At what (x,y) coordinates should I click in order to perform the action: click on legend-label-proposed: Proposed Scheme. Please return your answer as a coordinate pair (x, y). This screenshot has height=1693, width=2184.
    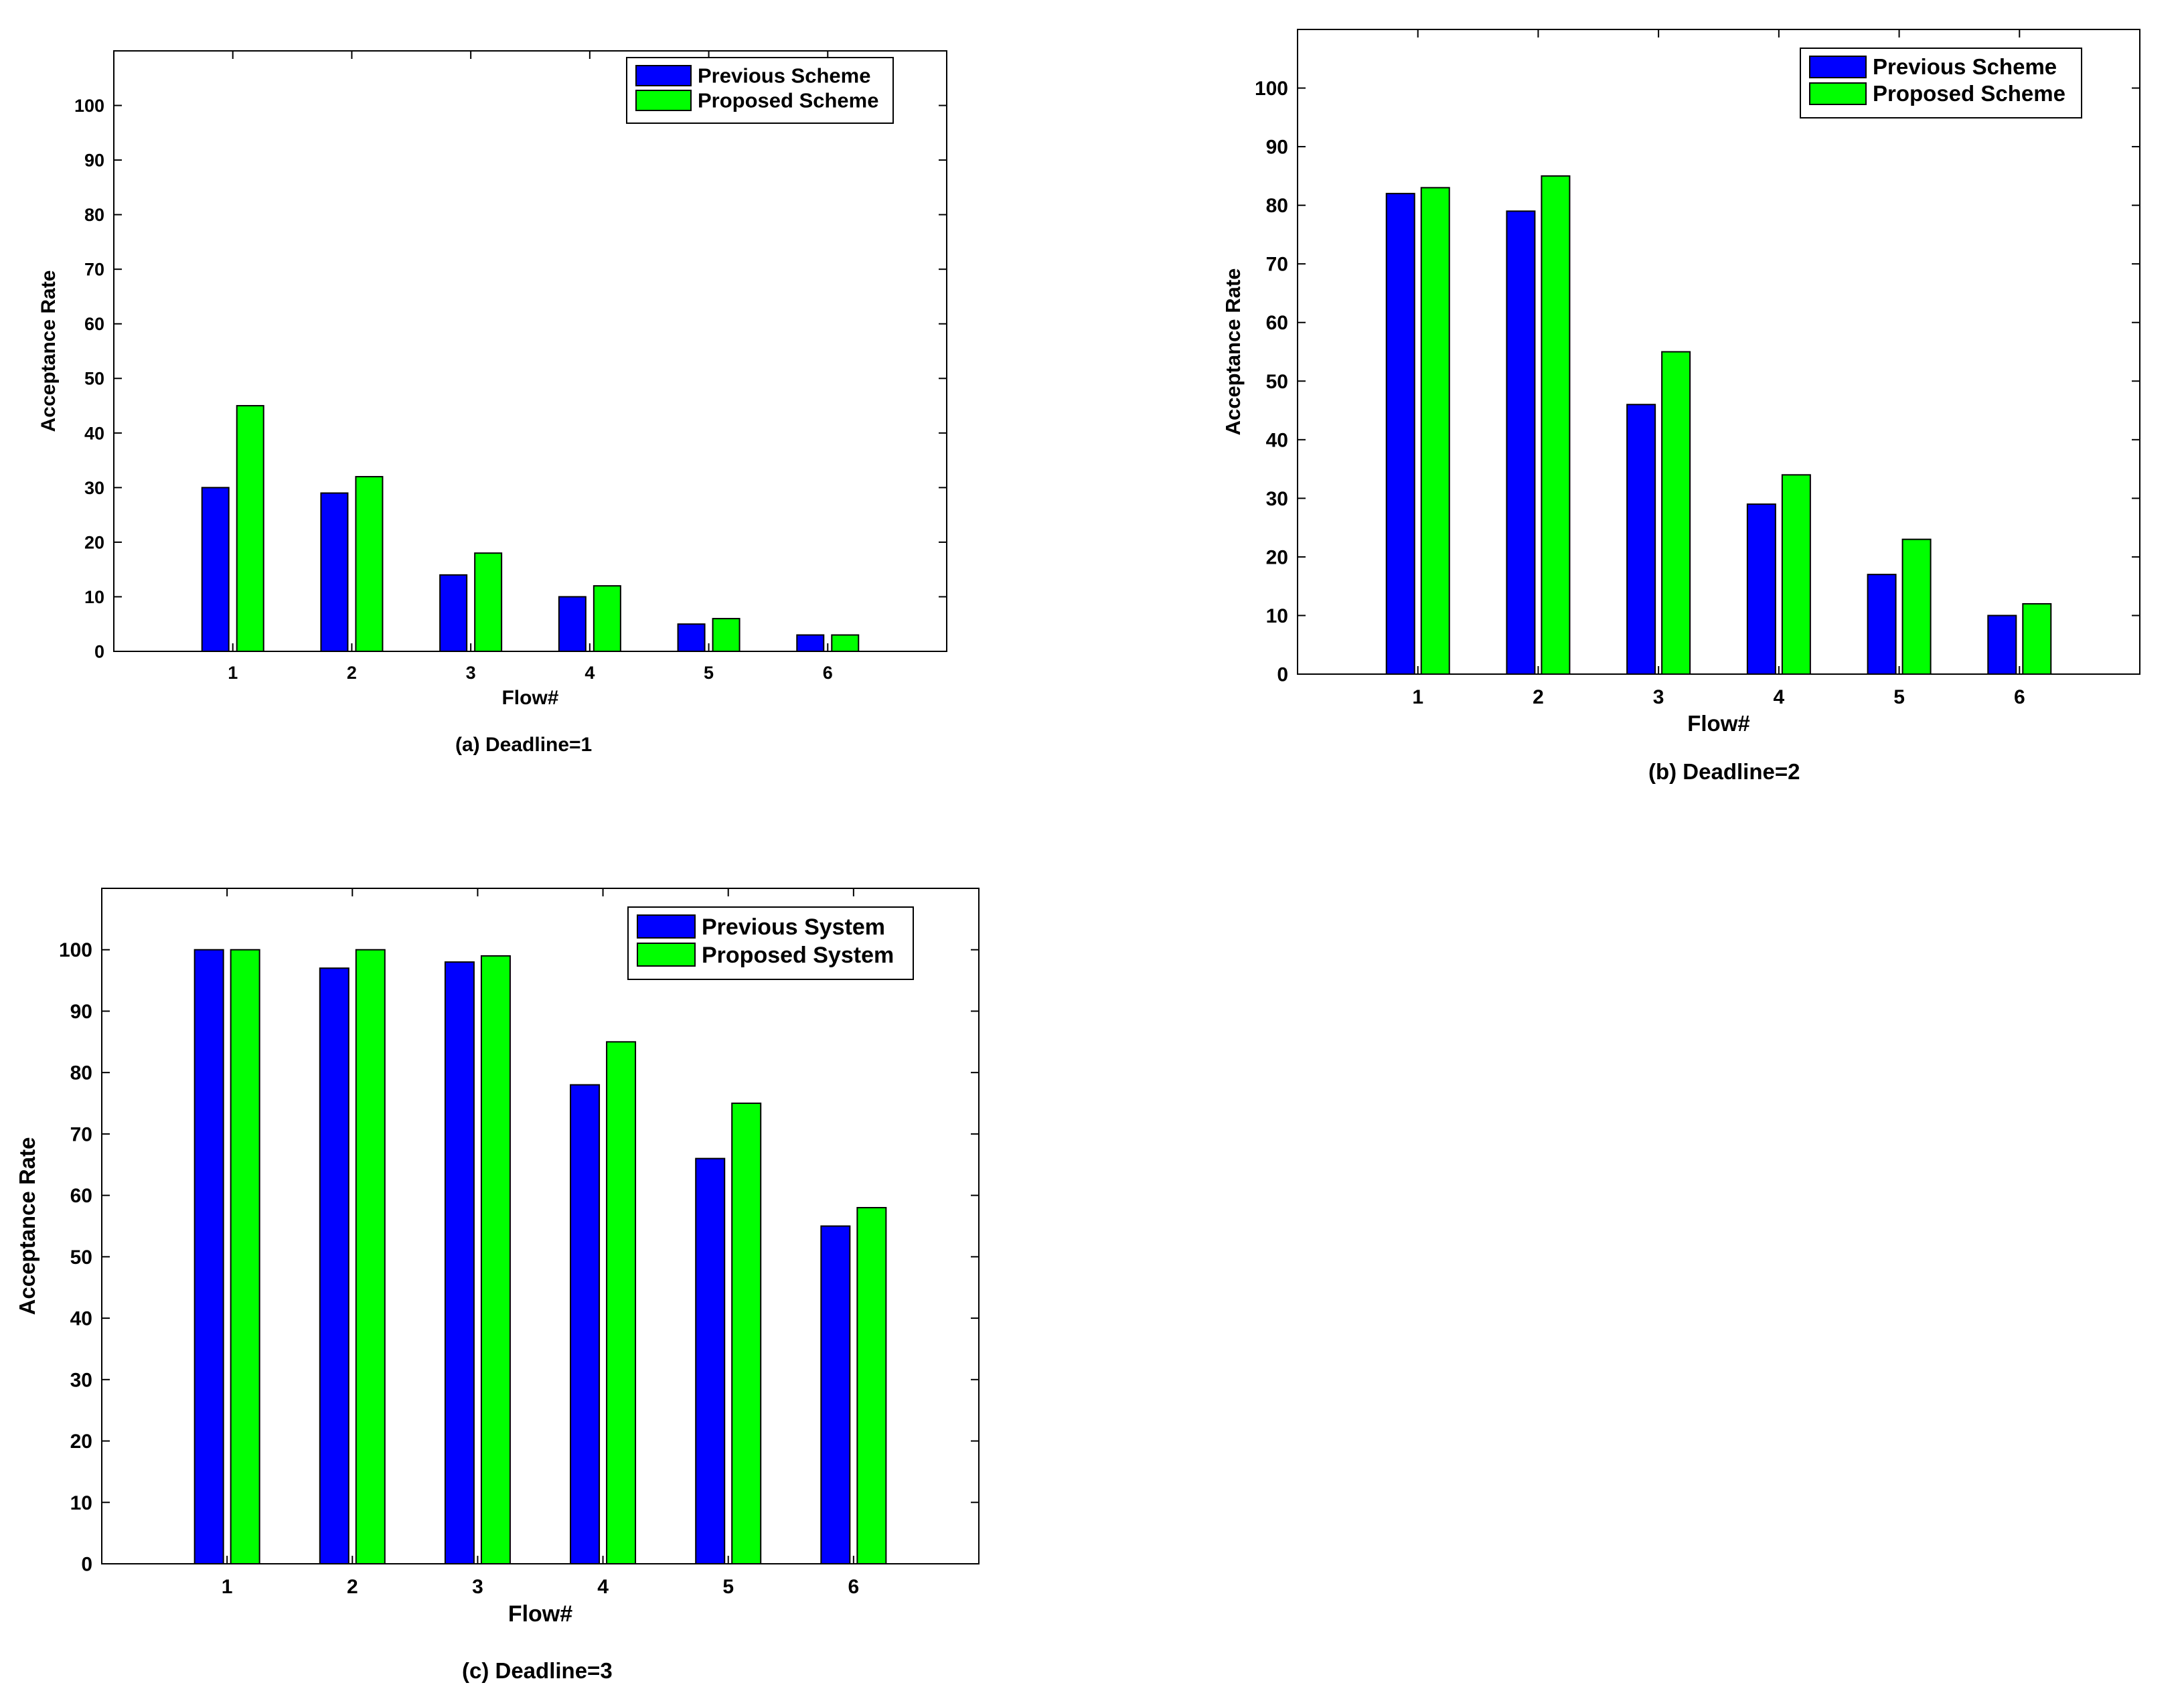
    Looking at the image, I should click on (788, 100).